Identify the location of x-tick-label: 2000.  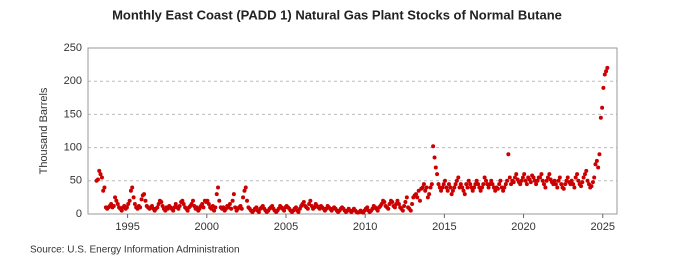
(207, 227).